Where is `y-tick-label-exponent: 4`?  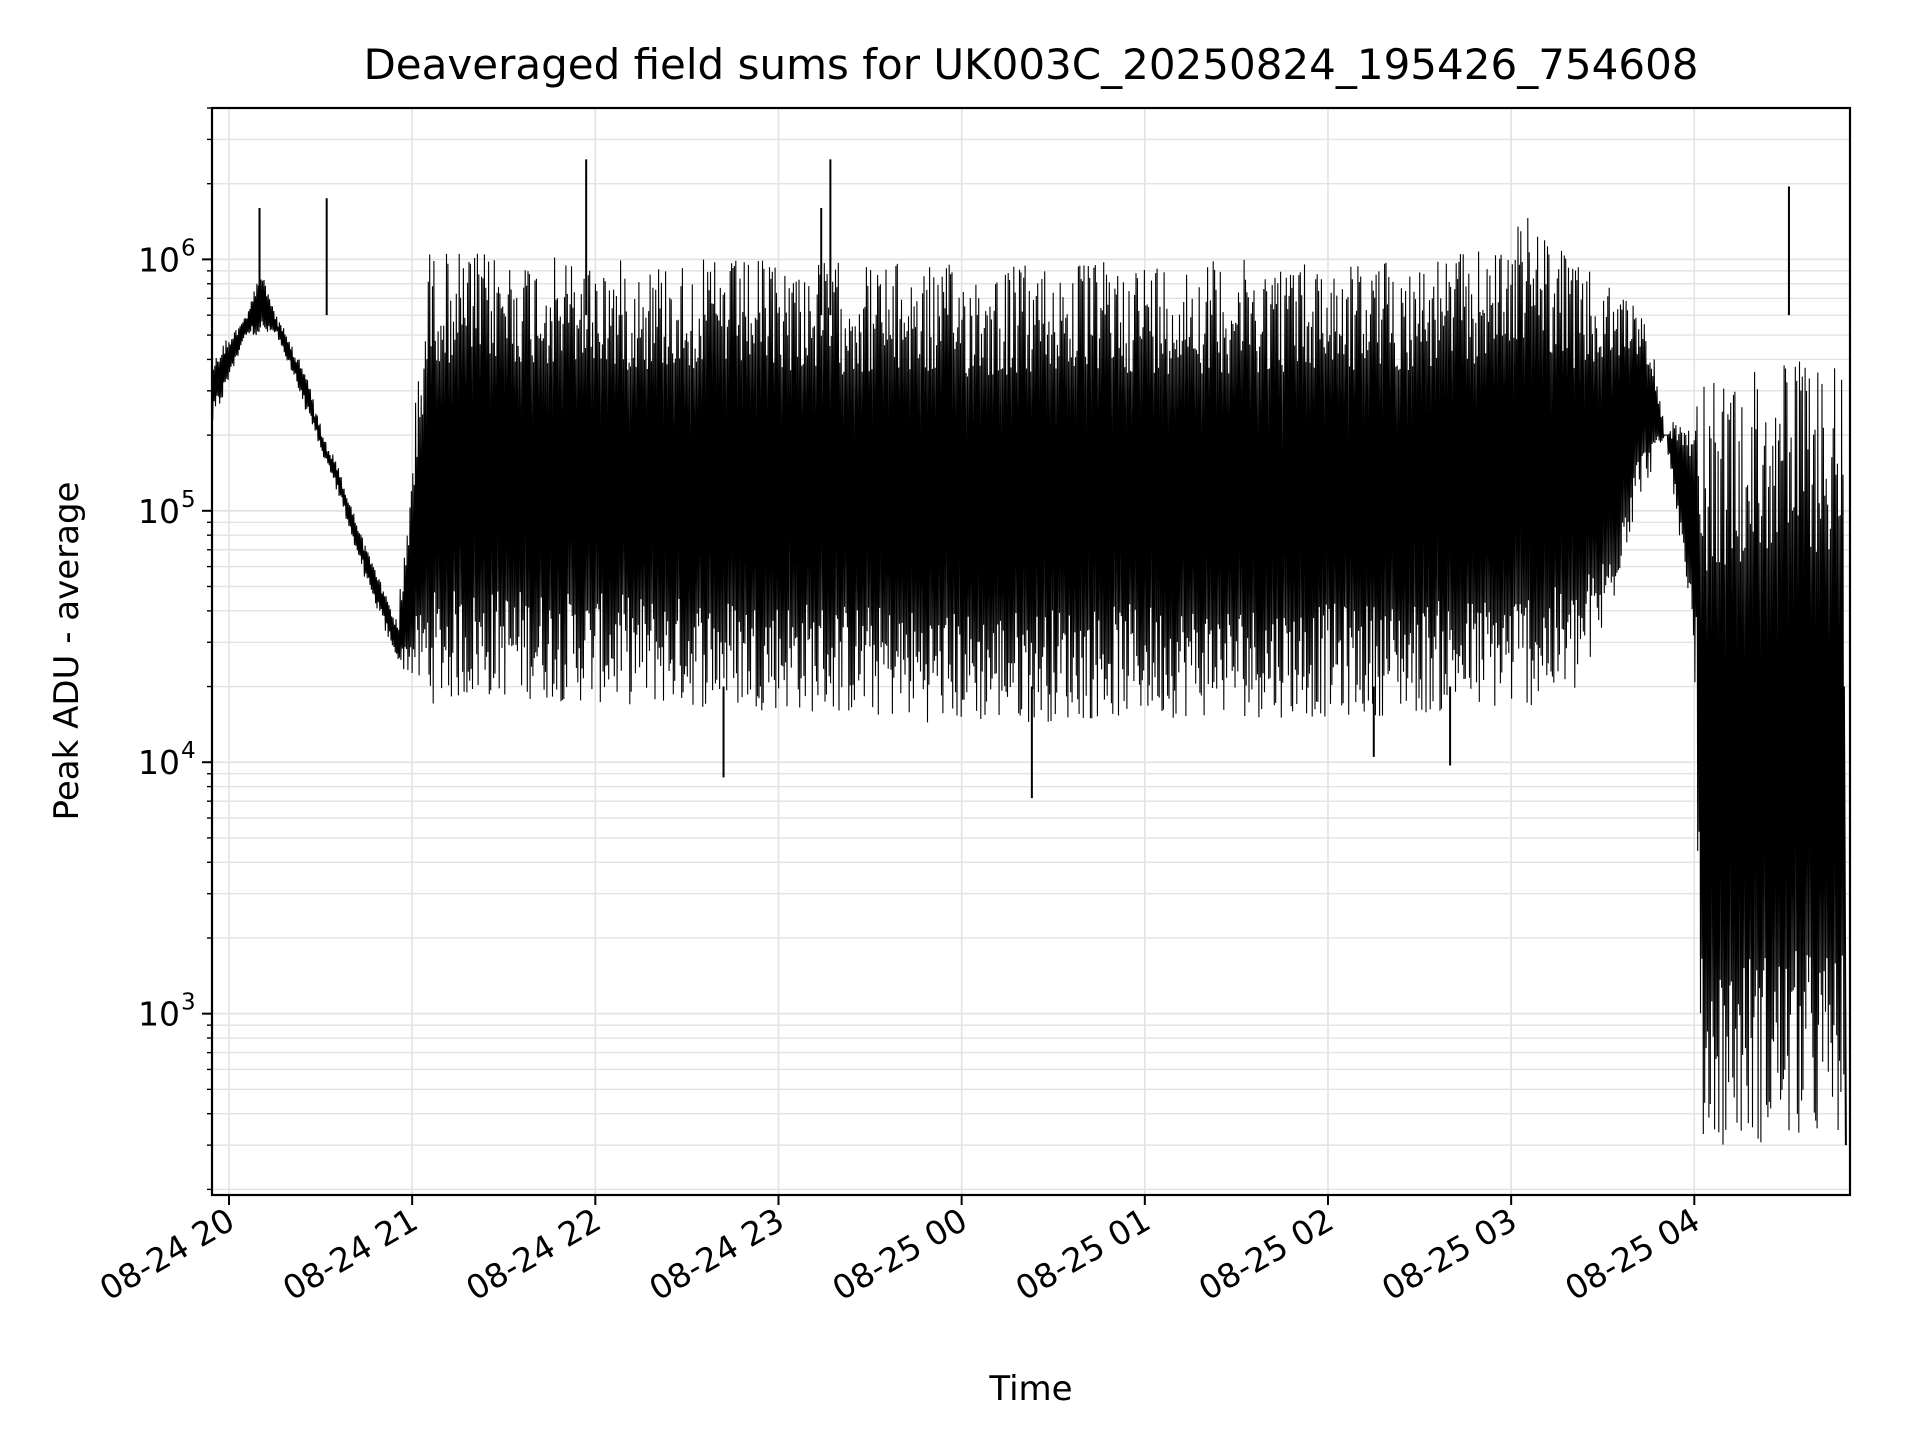 y-tick-label-exponent: 4 is located at coordinates (188, 751).